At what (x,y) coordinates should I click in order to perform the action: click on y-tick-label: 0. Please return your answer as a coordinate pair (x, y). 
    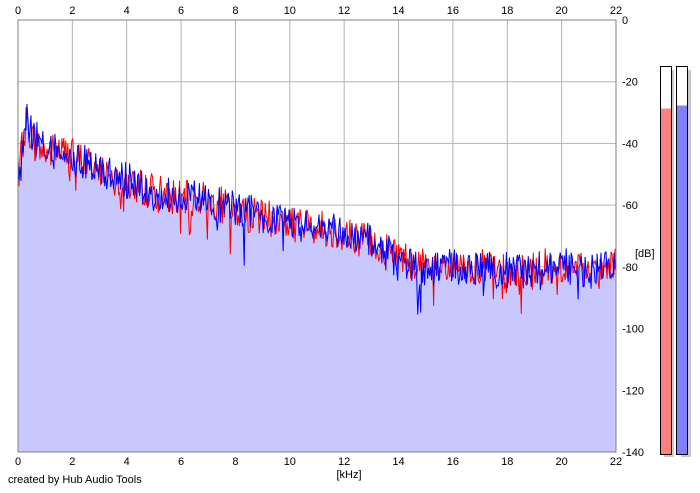
    Looking at the image, I should click on (625, 21).